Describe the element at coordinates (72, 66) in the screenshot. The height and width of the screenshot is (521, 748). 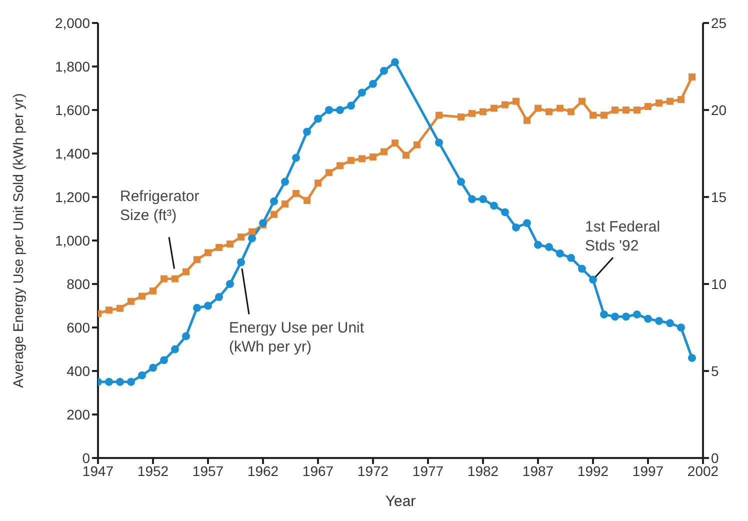
I see `y-tick-label: 1,800` at that location.